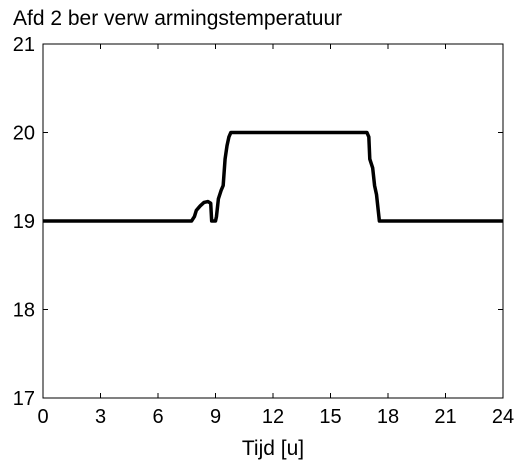 The width and height of the screenshot is (516, 467). I want to click on x-tick-label: 15, so click(330, 417).